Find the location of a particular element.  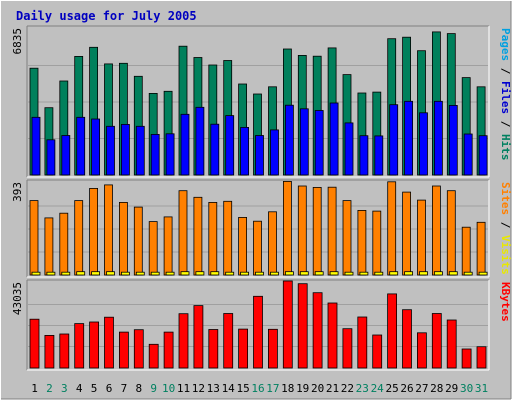

x-tick-label-26: 26 is located at coordinates (406, 388).